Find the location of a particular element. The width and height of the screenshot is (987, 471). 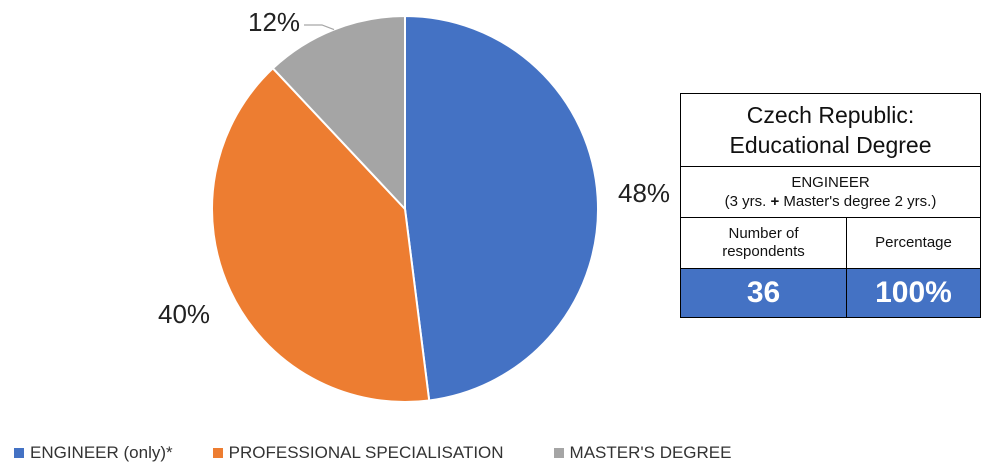

col-header-respondents-line1: Number of is located at coordinates (763, 233).